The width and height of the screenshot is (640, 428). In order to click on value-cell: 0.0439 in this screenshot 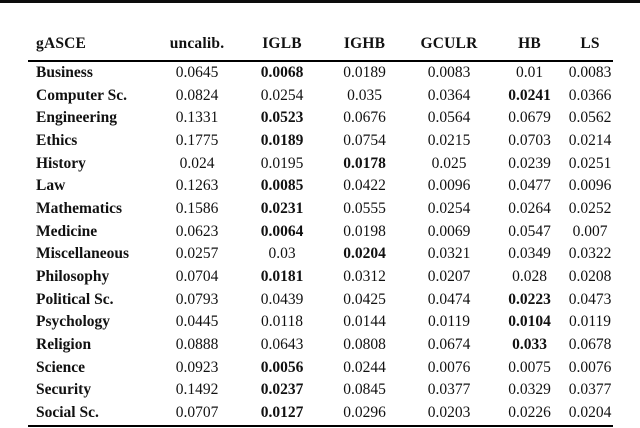, I will do `click(282, 299)`.